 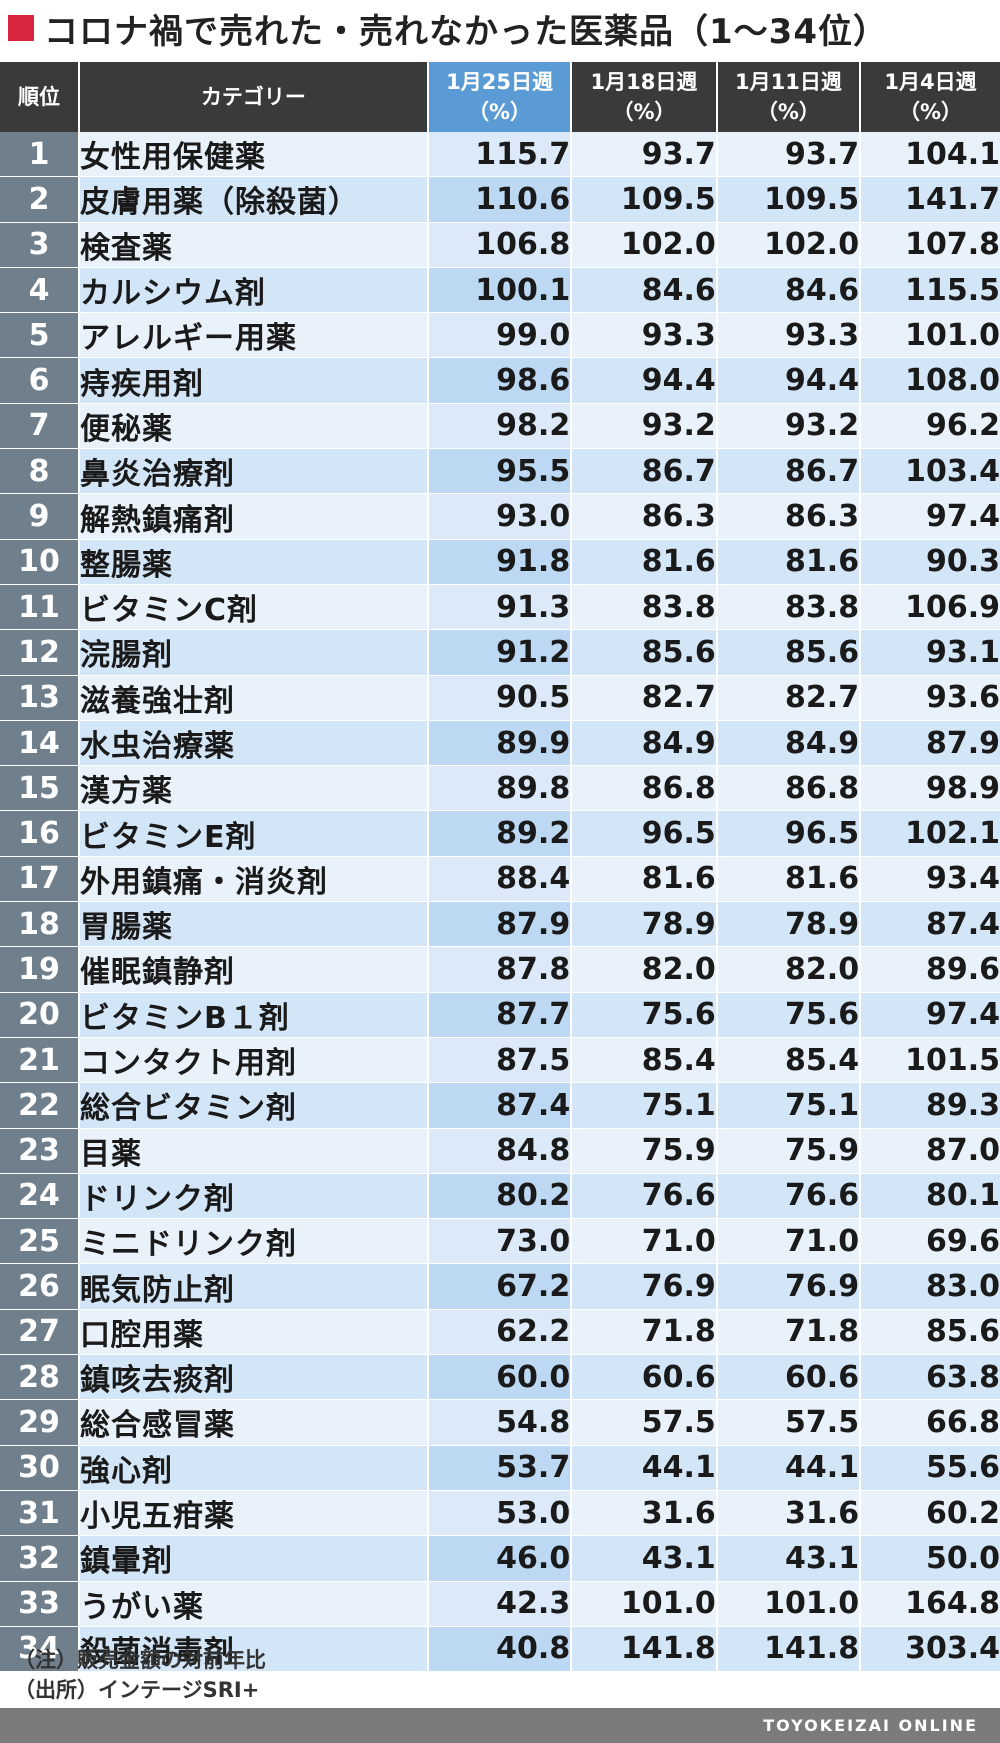 I want to click on value-cell-jan25: 62.2, so click(x=500, y=1332).